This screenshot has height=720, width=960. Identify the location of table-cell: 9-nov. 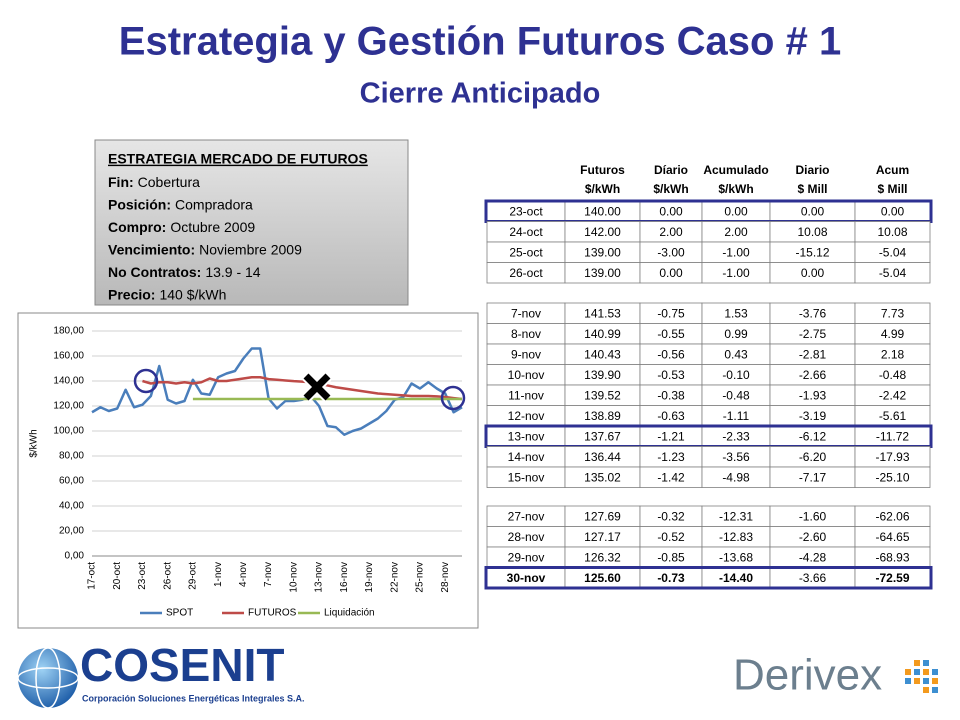
(526, 354).